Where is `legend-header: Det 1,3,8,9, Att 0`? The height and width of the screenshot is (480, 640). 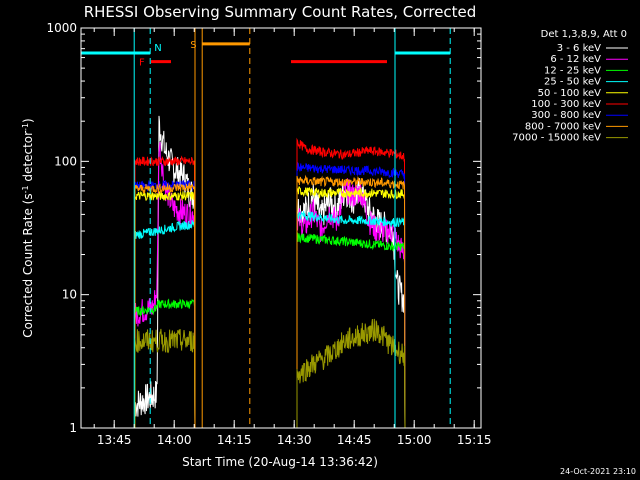 legend-header: Det 1,3,8,9, Att 0 is located at coordinates (584, 34).